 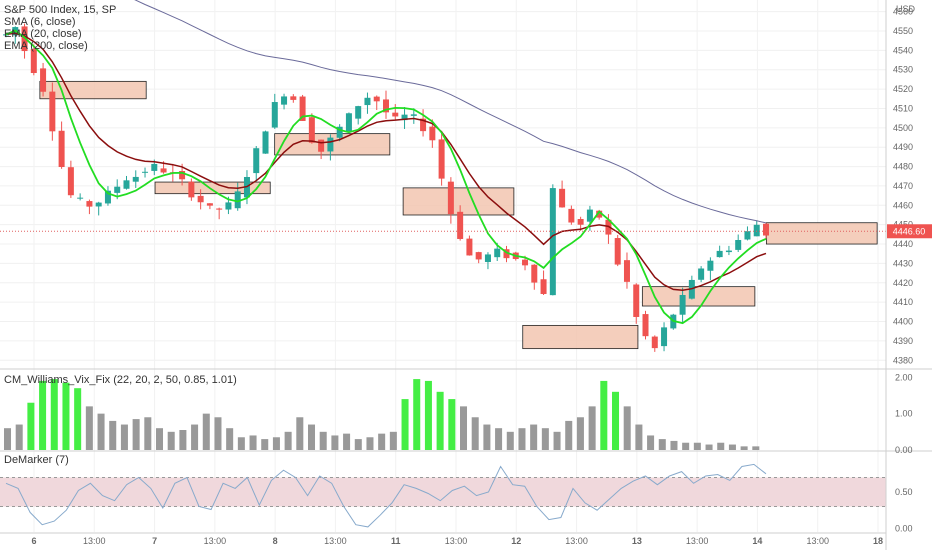 I want to click on demarker-tick-label: 0.50, so click(x=904, y=492).